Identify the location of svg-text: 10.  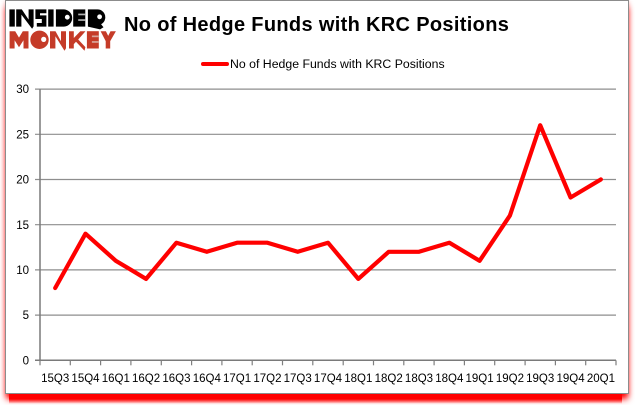
(22, 271).